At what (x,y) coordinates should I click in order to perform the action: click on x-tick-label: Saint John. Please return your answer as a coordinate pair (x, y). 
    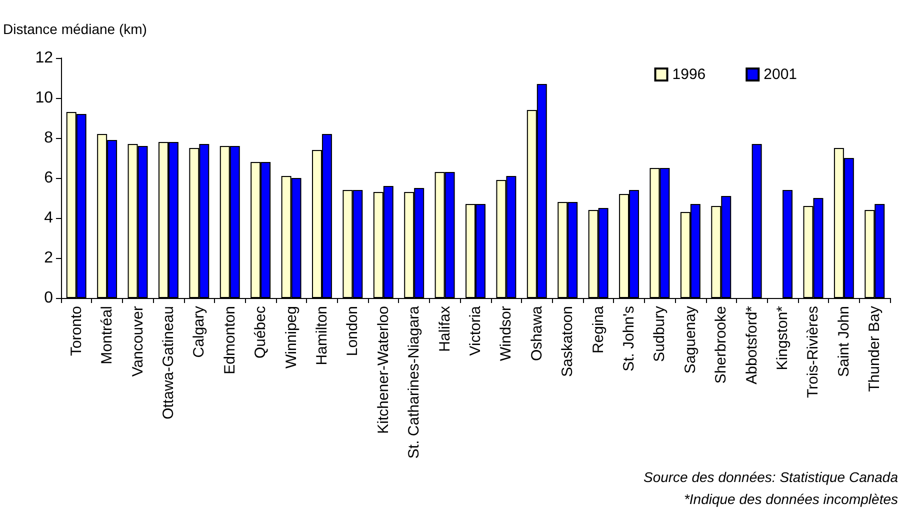
    Looking at the image, I should click on (843, 341).